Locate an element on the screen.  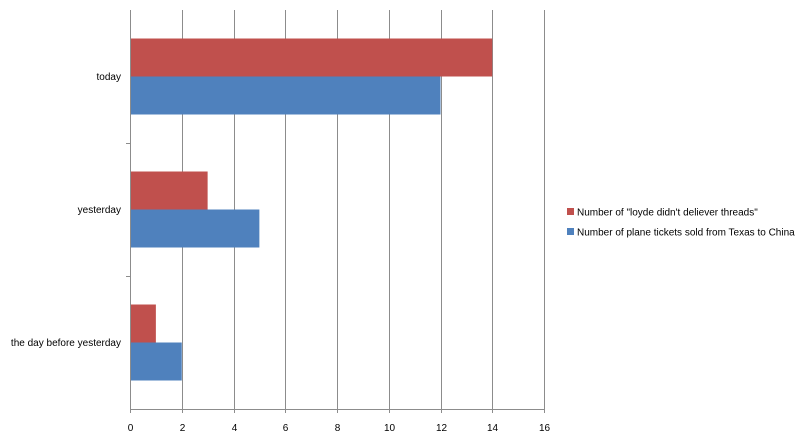
x-tick-label: 6 is located at coordinates (286, 428).